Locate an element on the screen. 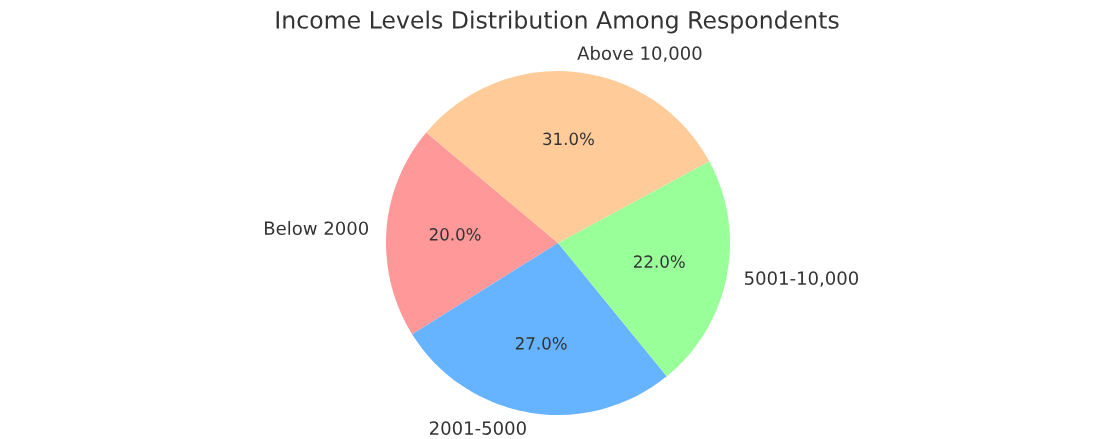 This screenshot has width=1114, height=439. slice-label: 2001-5000 is located at coordinates (478, 428).